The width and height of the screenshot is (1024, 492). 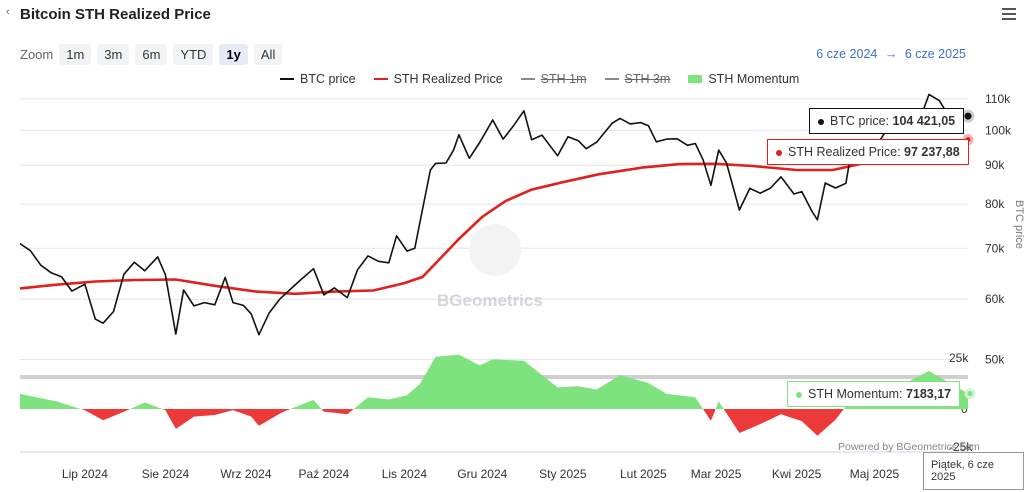 I want to click on x-tick-label: Sie 2024, so click(x=166, y=474).